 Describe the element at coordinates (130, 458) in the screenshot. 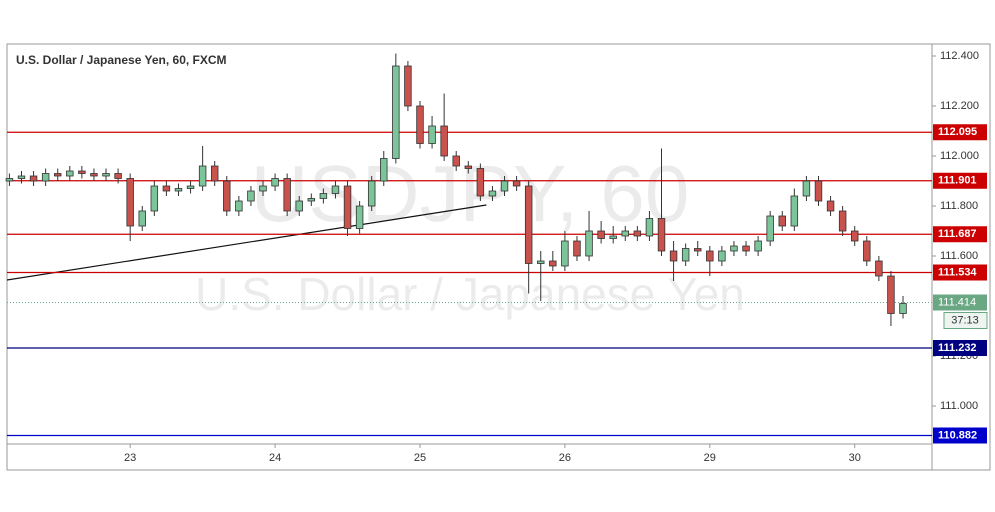

I see `x-tick-label: 23` at that location.